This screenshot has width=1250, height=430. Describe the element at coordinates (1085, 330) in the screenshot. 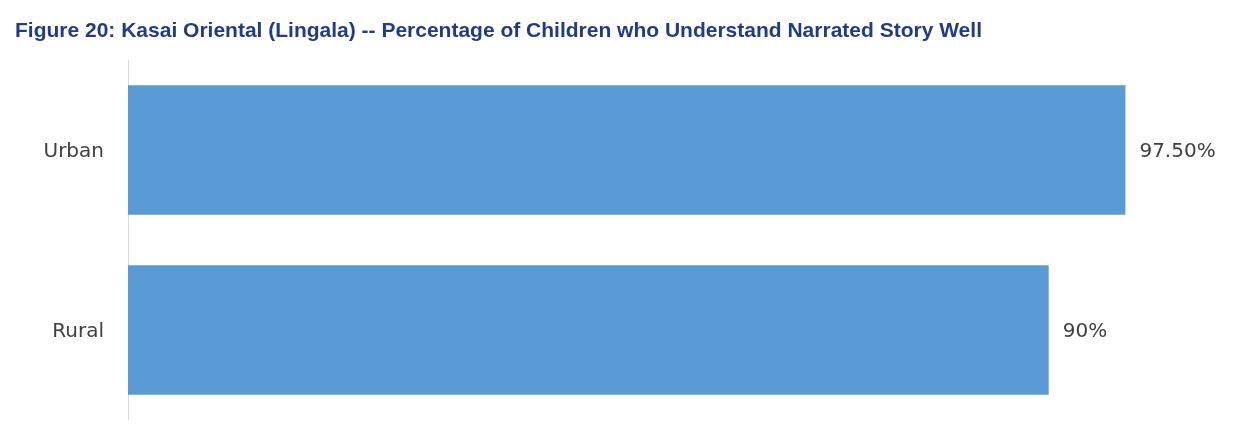

I see `data-label: 90%` at that location.